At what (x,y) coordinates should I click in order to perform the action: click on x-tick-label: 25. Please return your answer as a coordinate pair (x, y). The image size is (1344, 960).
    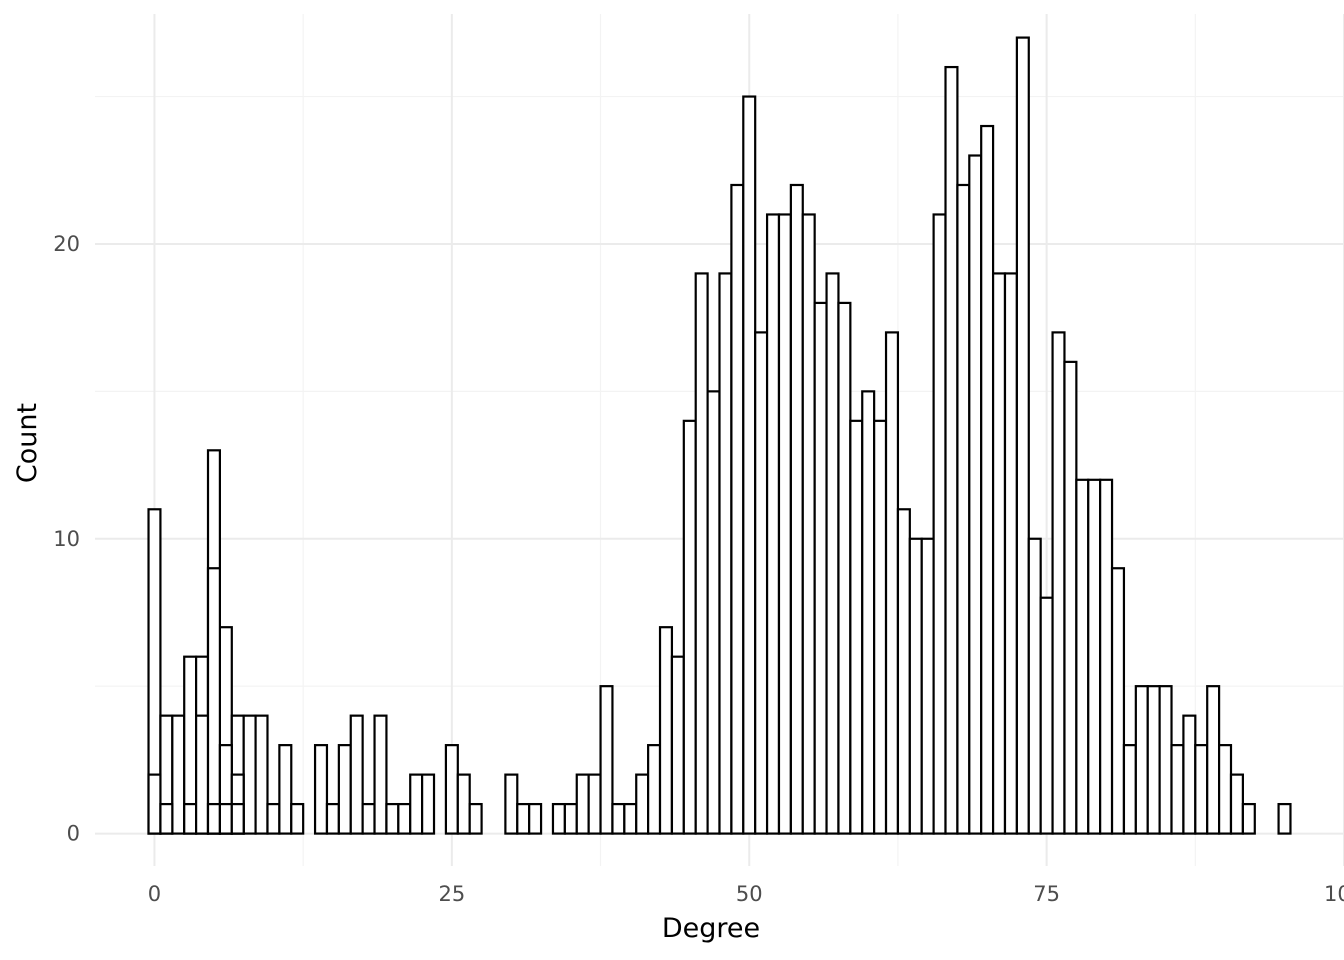
    Looking at the image, I should click on (451, 894).